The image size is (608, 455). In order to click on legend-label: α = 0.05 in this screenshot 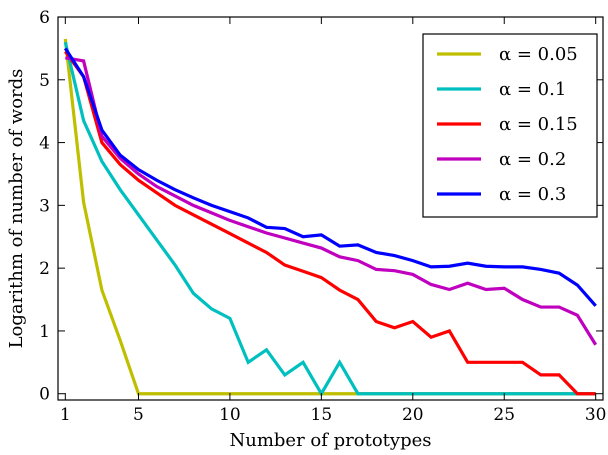, I will do `click(538, 54)`.